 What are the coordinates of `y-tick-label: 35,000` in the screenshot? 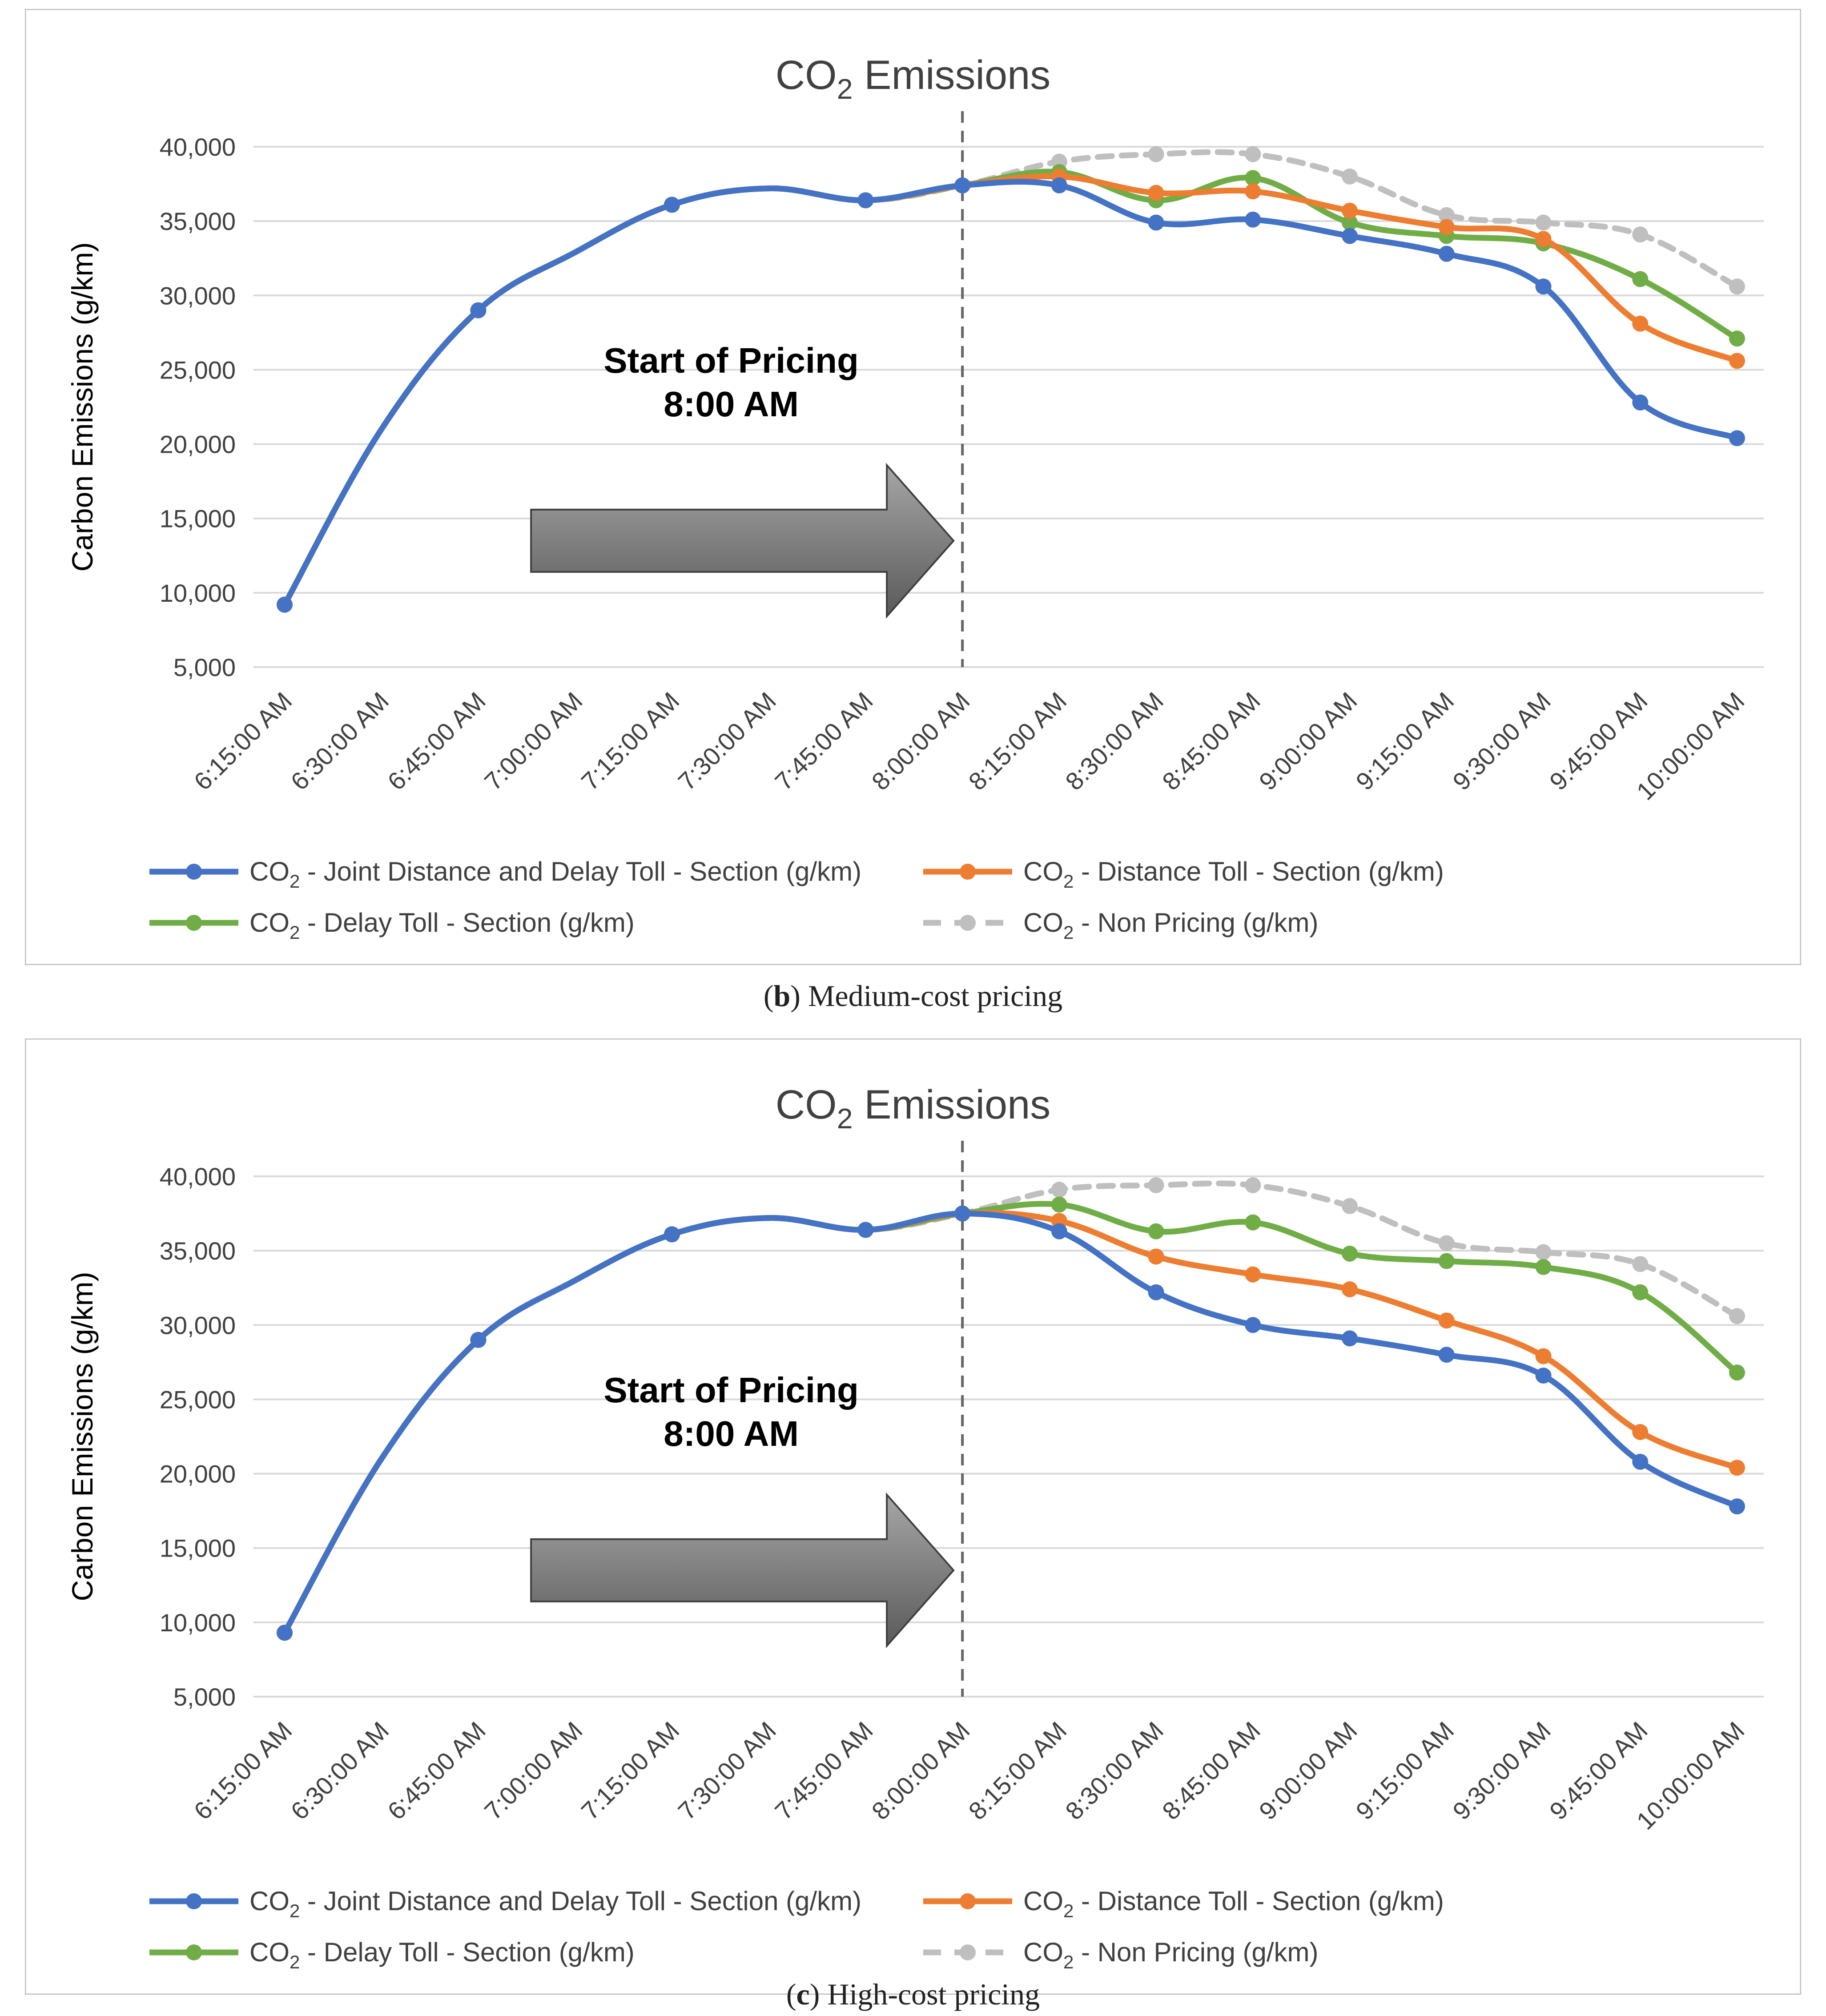 It's located at (198, 221).